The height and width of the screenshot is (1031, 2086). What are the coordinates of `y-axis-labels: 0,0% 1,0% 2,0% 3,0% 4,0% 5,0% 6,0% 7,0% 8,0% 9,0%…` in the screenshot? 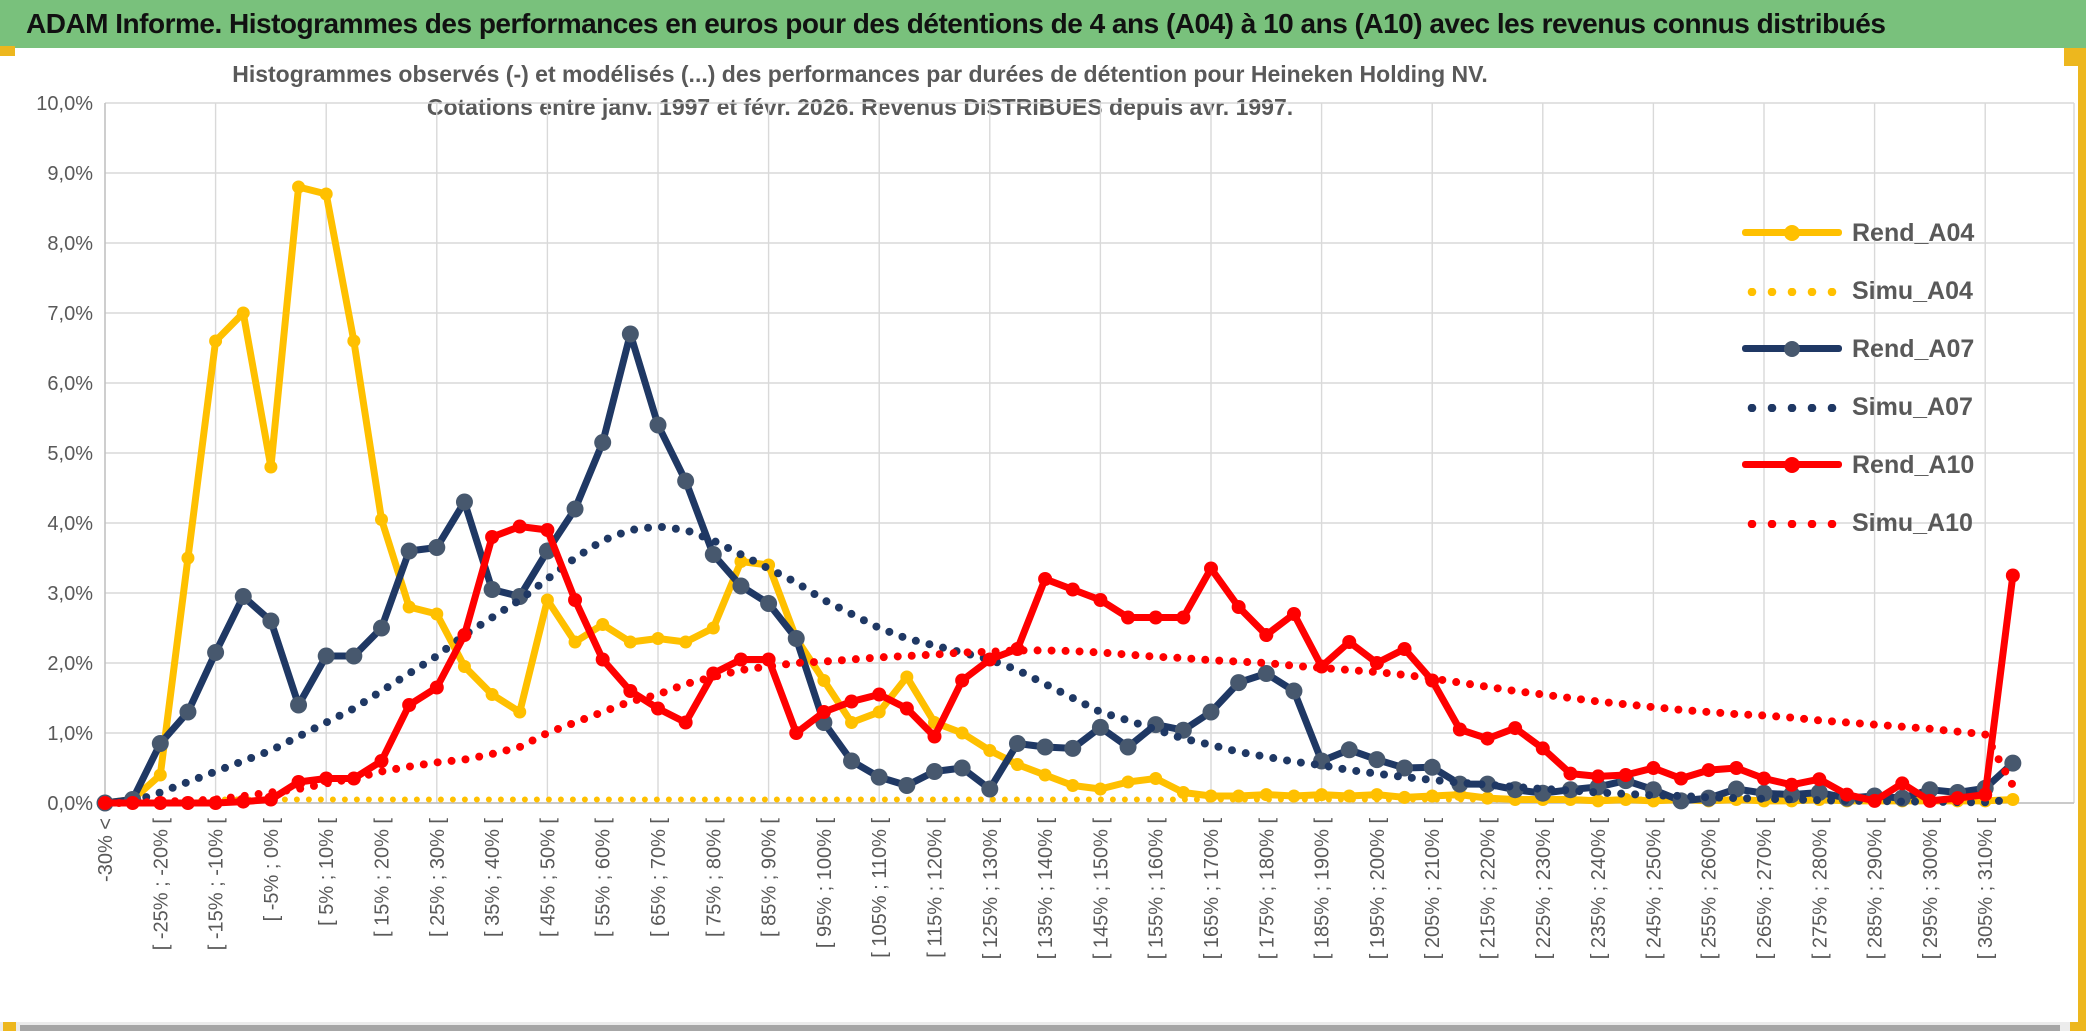 It's located at (64, 454).